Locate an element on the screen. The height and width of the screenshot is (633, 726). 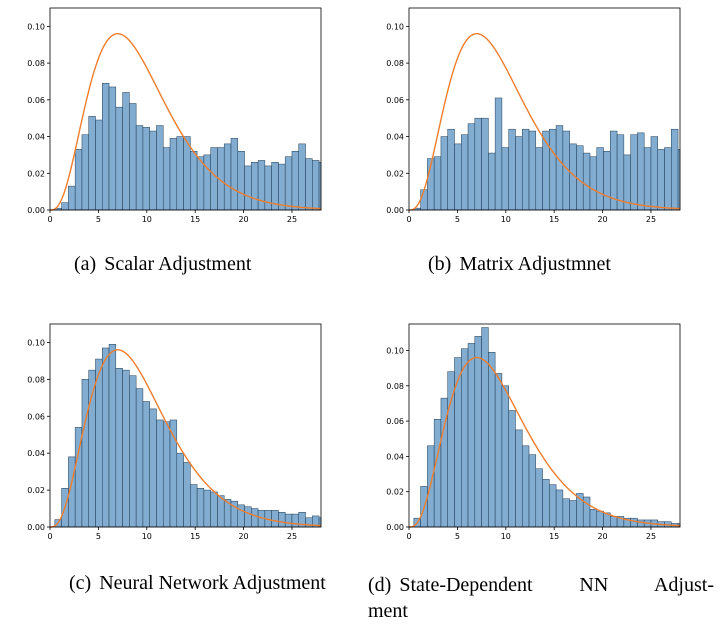
histogram-panel-c: 0 5 10 15 20 25 0.00 0.02 0.04 0.06 0.08 0.10 is located at coordinates (174, 432).